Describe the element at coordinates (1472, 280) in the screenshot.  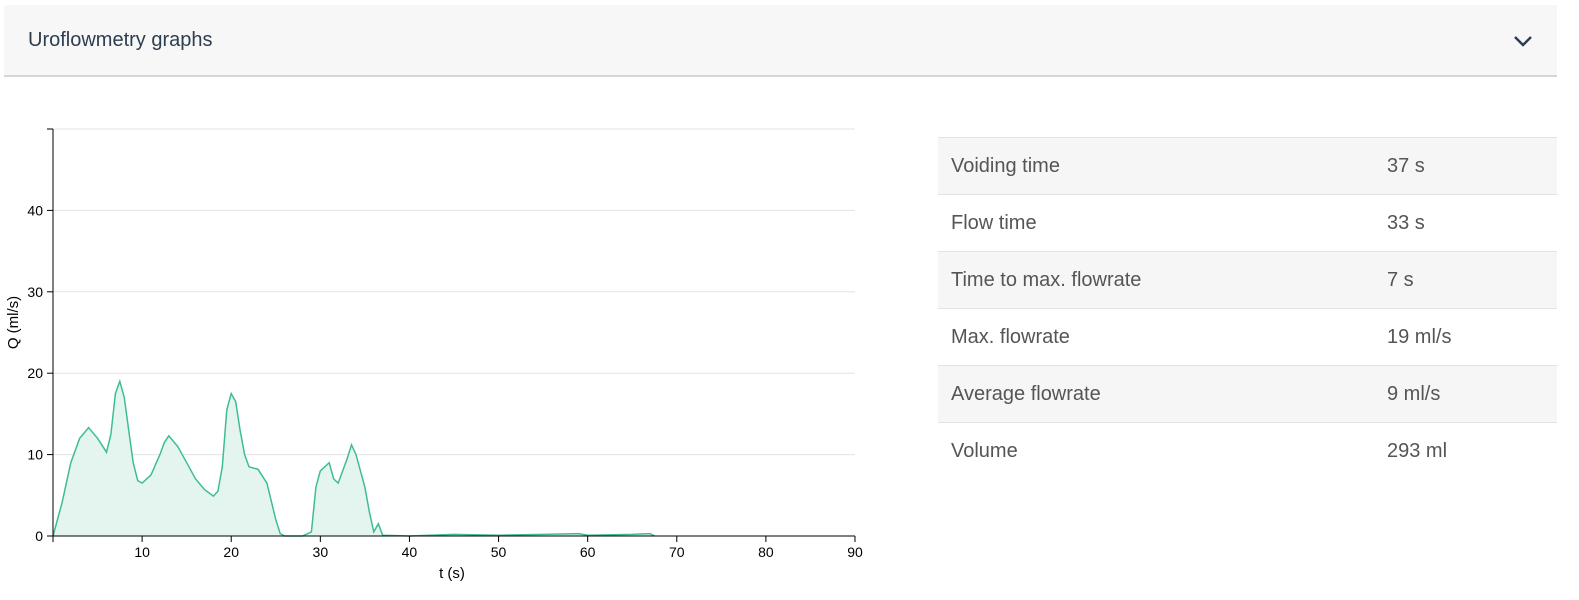
I see `stat-value: 7 s` at that location.